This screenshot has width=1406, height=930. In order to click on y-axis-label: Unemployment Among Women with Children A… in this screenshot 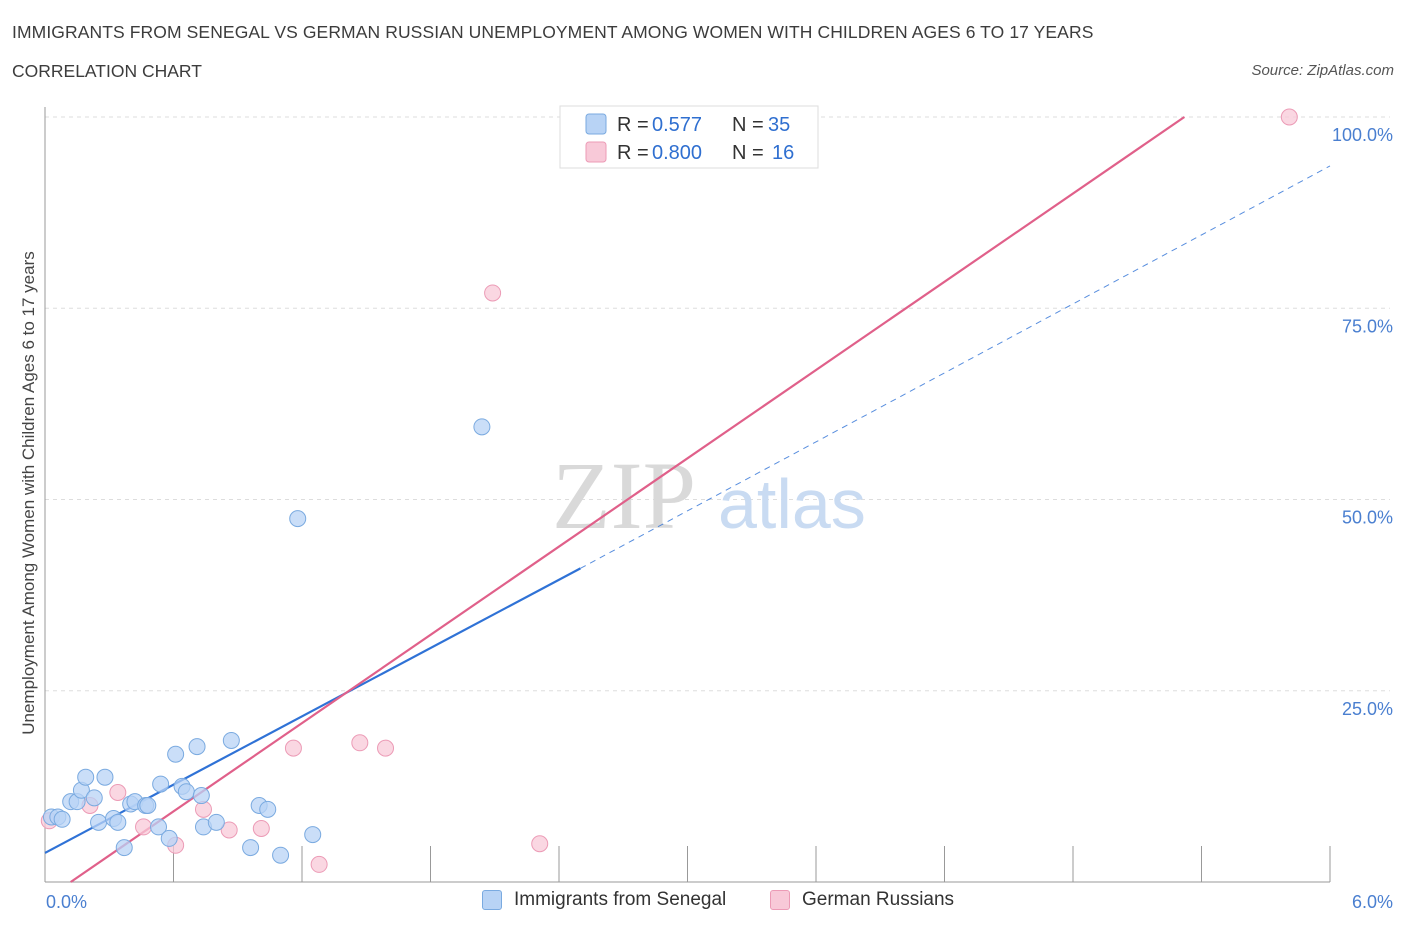, I will do `click(28, 493)`.